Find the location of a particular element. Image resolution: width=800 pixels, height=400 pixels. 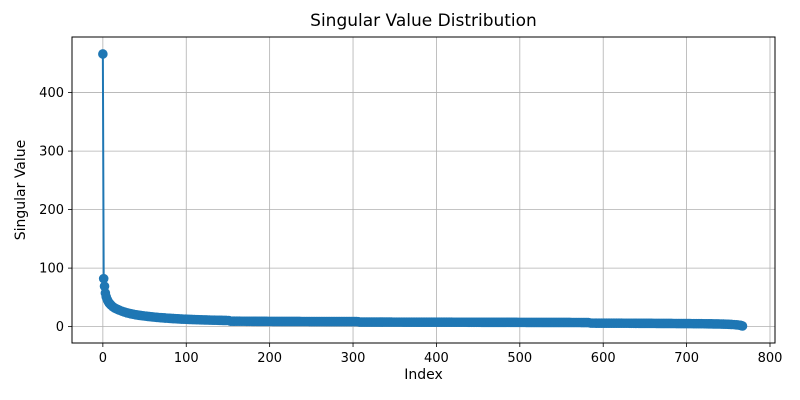

y-axis-label: Singular Value is located at coordinates (21, 190).